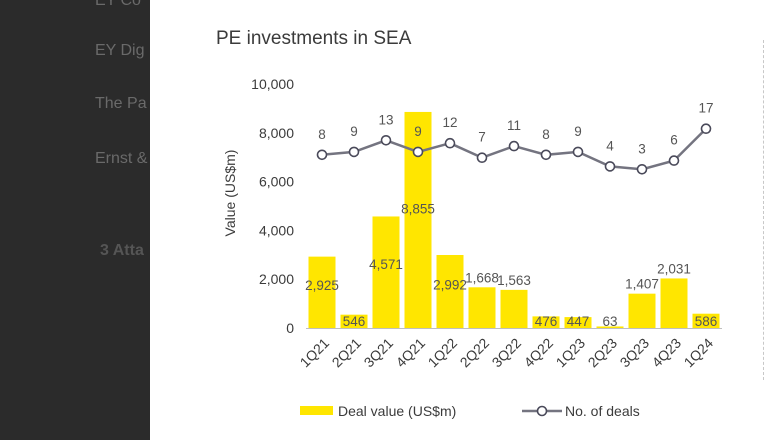 The width and height of the screenshot is (782, 440). I want to click on y-tick-label: 10,000, so click(272, 84).